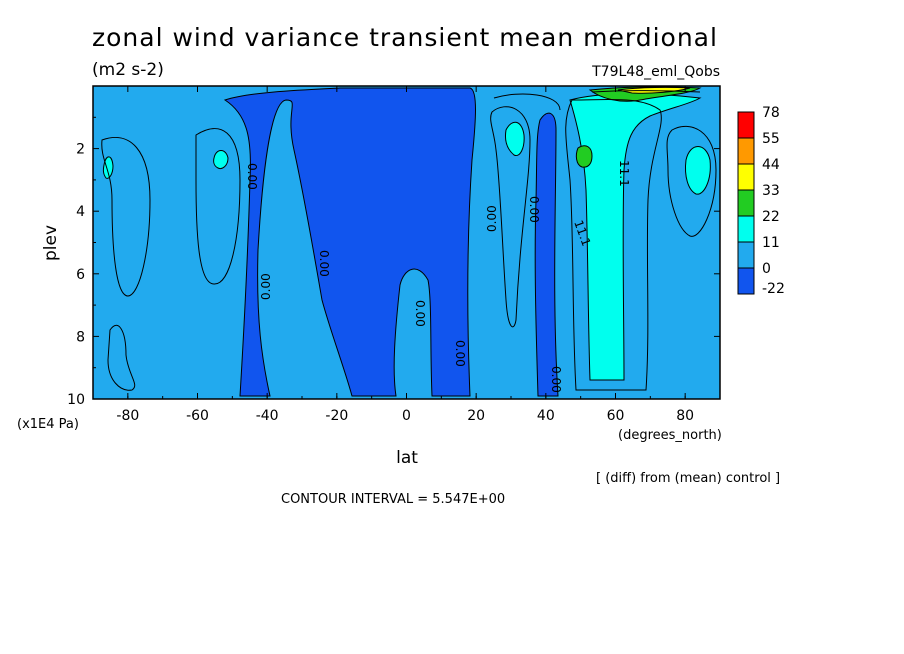 This screenshot has width=904, height=654. I want to click on nh-green-patch, so click(584, 156).